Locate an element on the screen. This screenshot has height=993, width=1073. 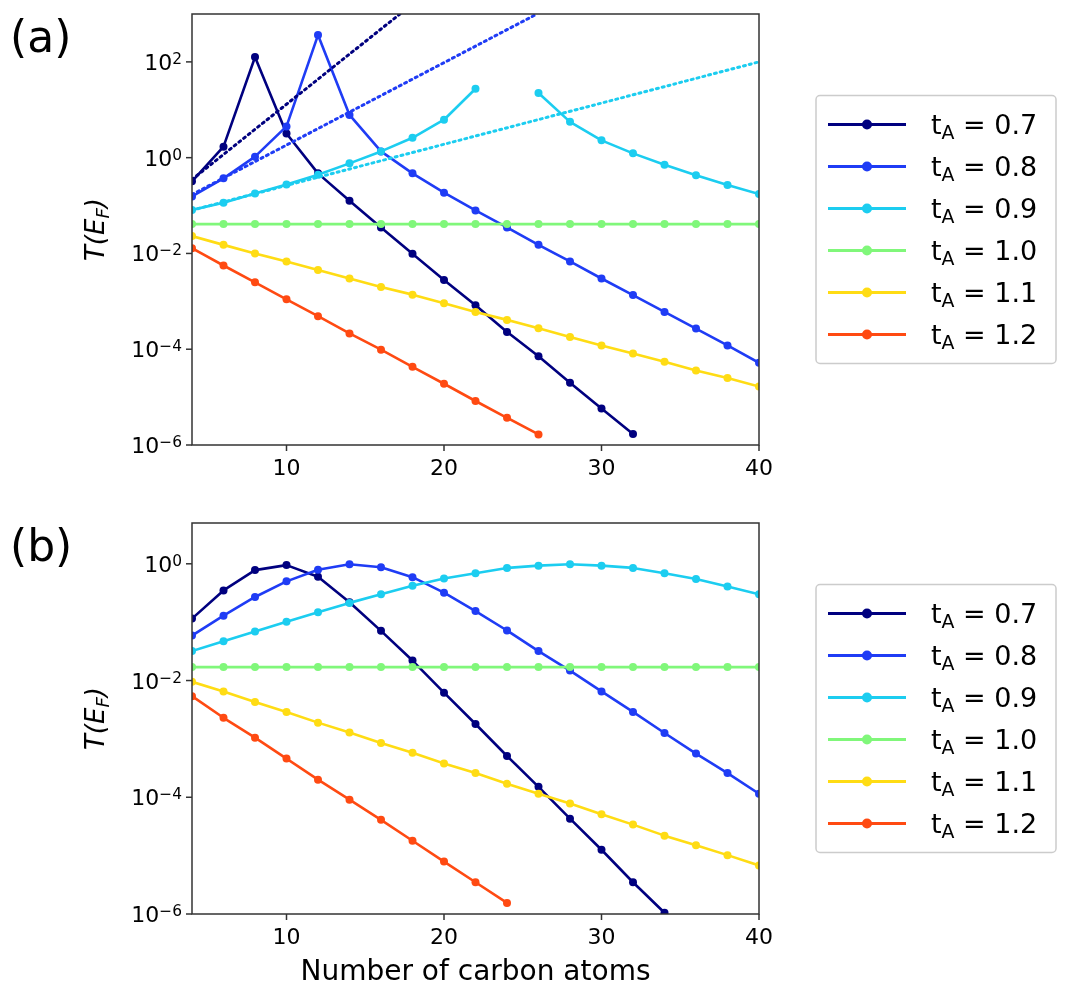
legend-label: t$_{A}$ = 1.1 is located at coordinates (984, 293).